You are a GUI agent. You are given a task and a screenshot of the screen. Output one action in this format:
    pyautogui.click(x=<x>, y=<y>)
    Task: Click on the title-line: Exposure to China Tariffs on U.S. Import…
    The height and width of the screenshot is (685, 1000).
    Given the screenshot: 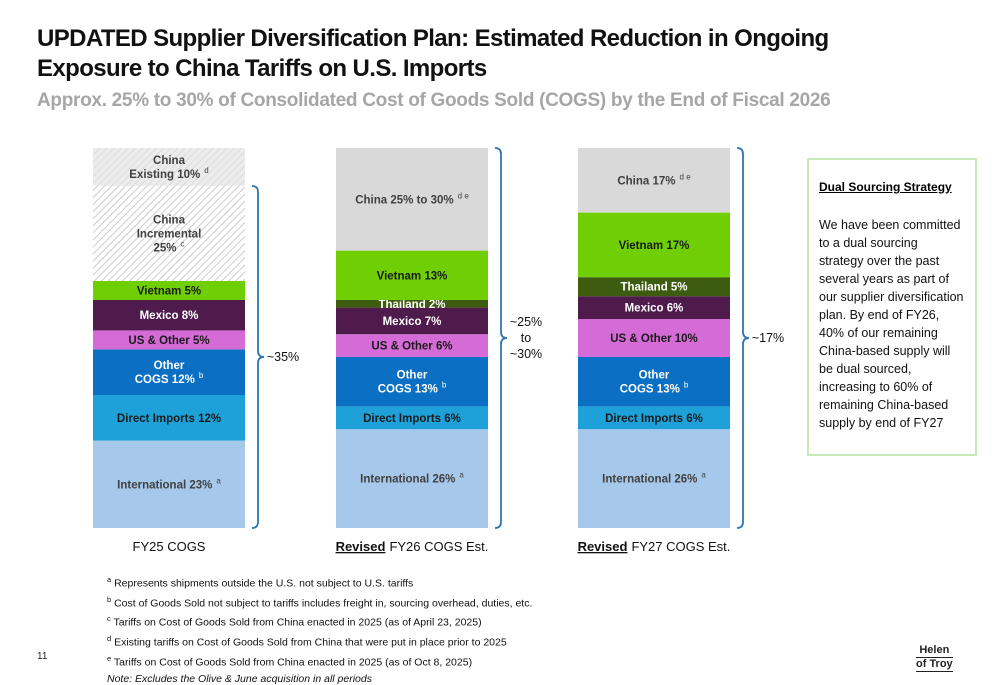 What is the action you would take?
    pyautogui.click(x=262, y=68)
    